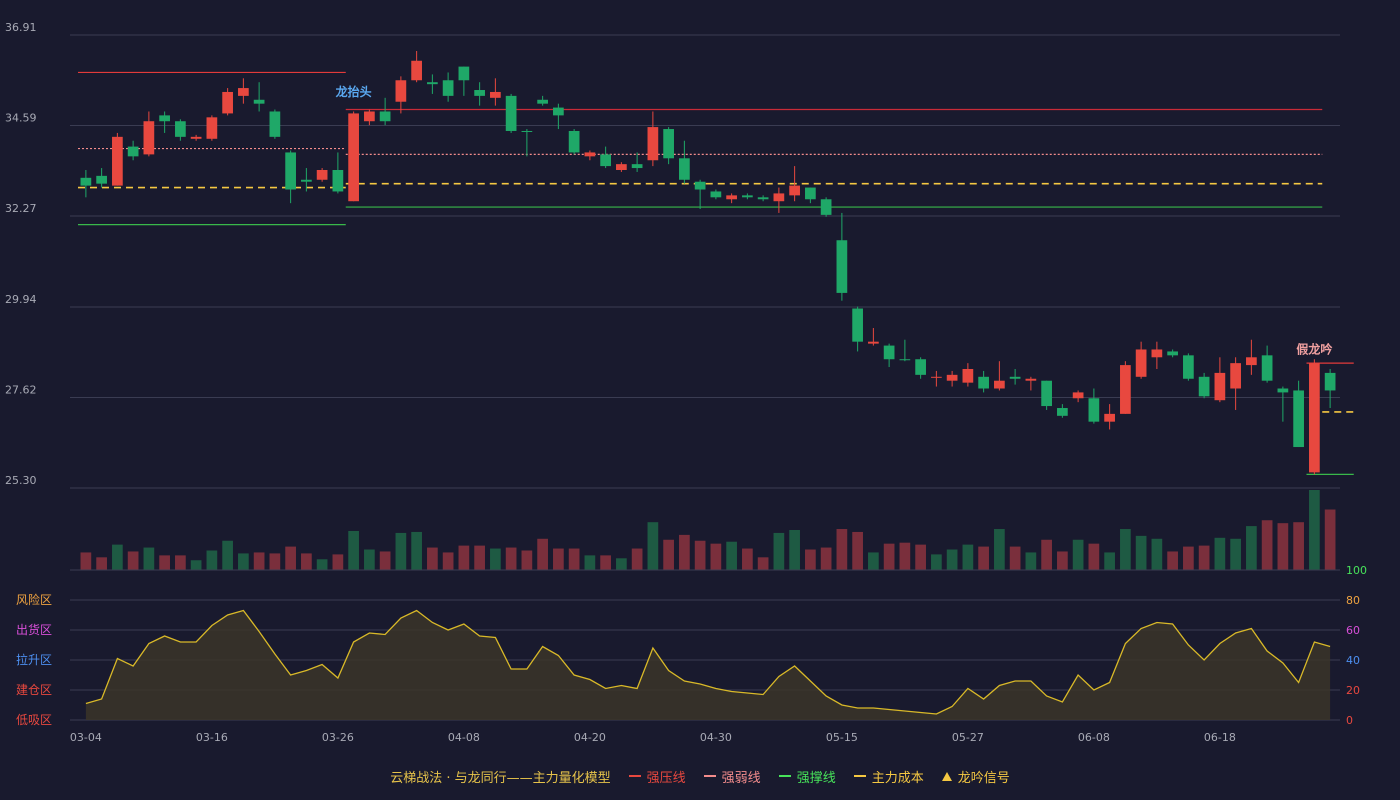 The image size is (1400, 800). Describe the element at coordinates (741, 778) in the screenshot. I see `legend-label: 强弱线` at that location.